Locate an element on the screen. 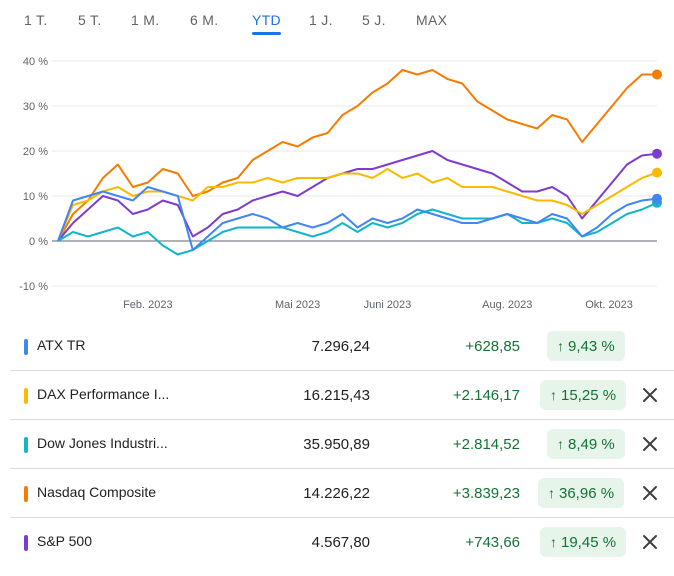 This screenshot has width=674, height=576. index-price: 7.296,24 is located at coordinates (340, 346).